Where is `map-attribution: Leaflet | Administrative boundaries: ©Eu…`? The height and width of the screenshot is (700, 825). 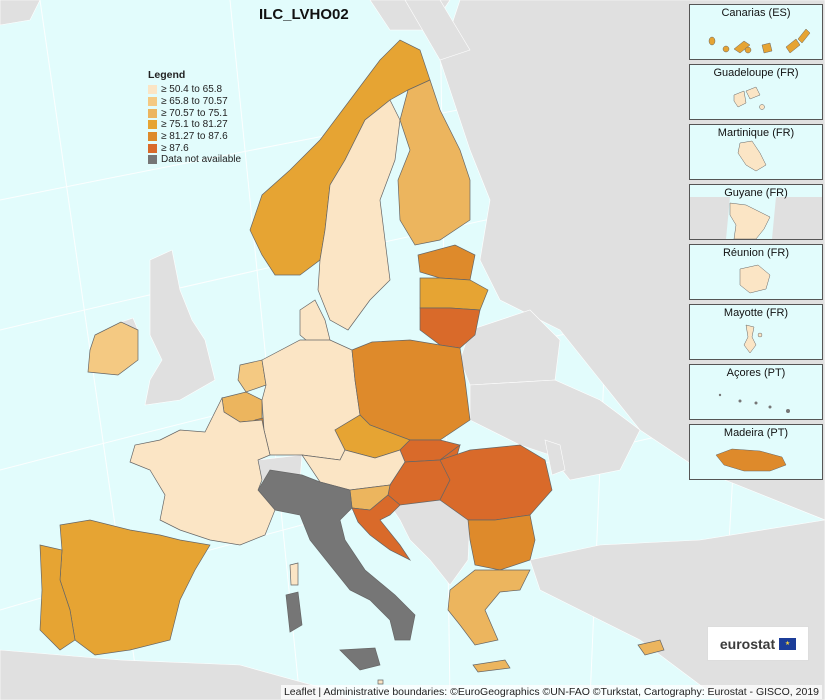 map-attribution: Leaflet | Administrative boundaries: ©Eu… is located at coordinates (551, 692).